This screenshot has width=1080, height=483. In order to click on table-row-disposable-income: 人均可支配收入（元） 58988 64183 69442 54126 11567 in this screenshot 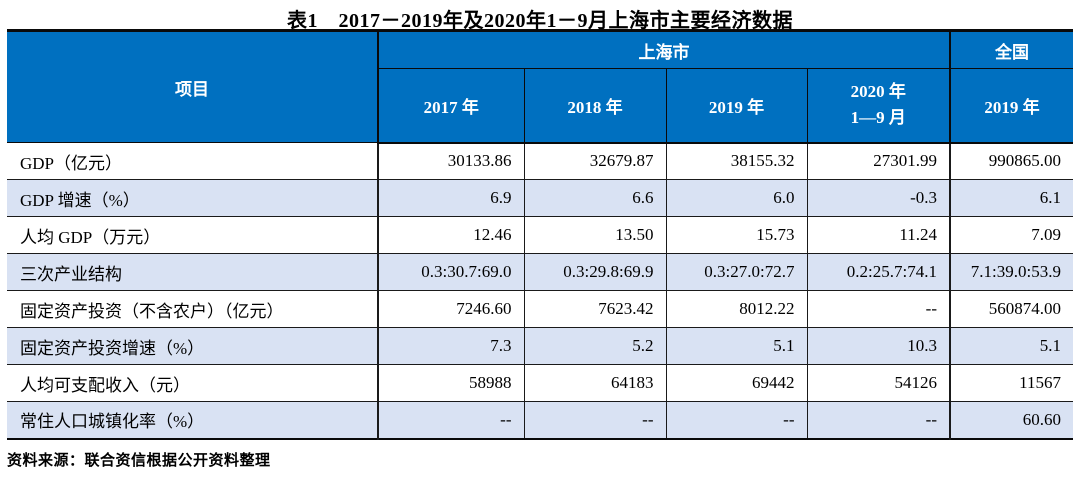, I will do `click(540, 383)`.